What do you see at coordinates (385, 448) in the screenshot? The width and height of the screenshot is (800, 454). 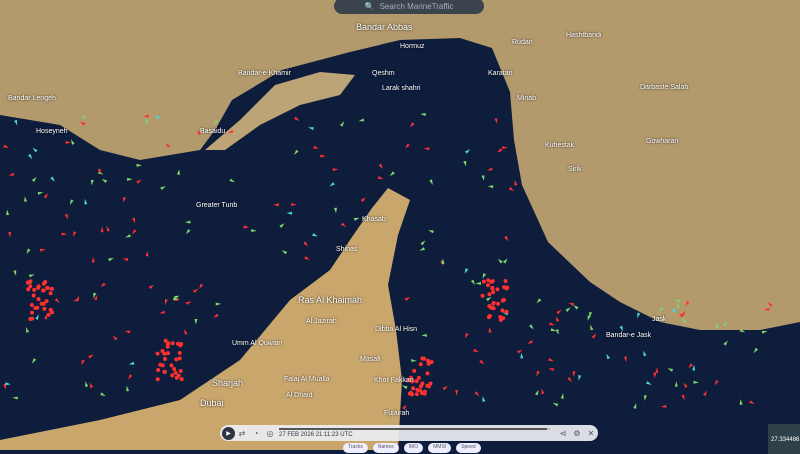 I see `chip-names: Names` at bounding box center [385, 448].